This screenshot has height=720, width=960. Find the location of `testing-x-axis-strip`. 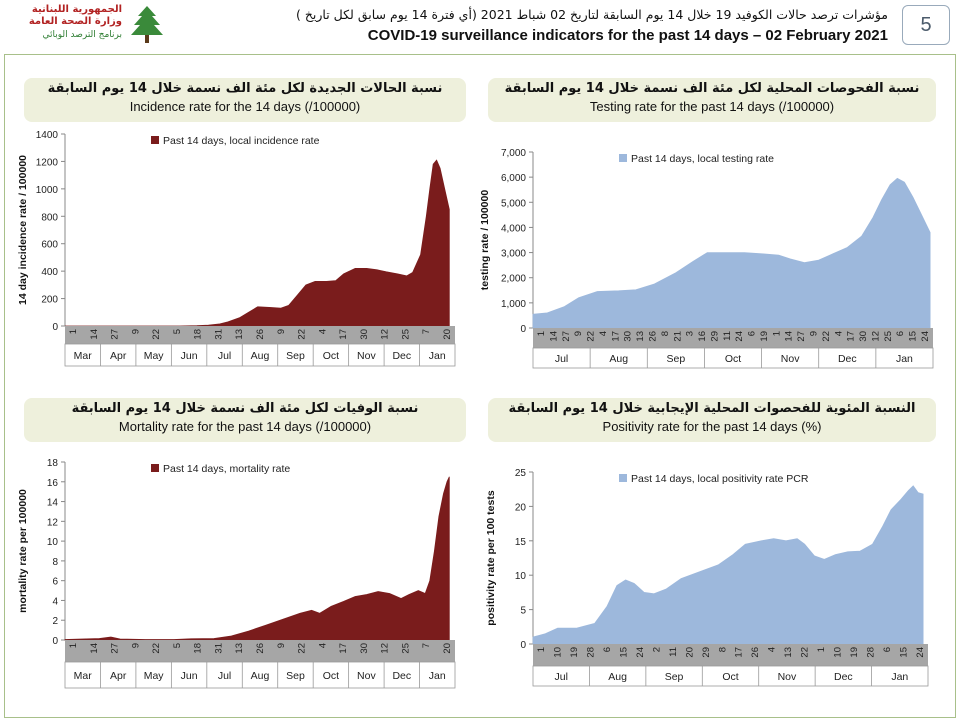

testing-x-axis-strip is located at coordinates (733, 338).